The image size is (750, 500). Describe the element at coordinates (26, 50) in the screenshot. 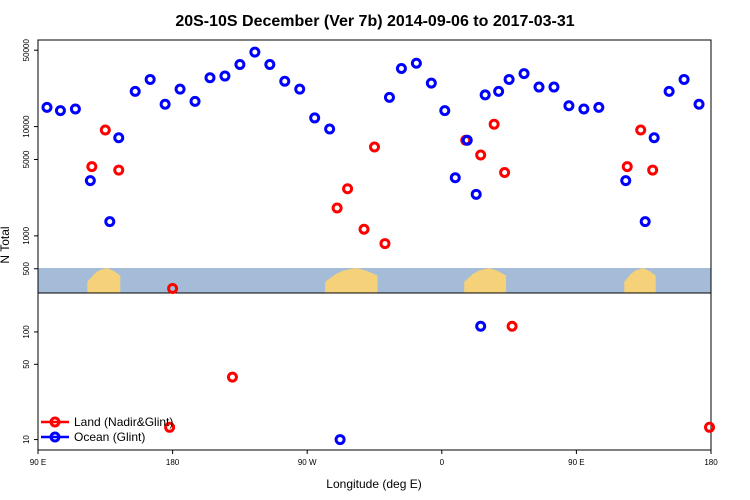

I see `upper-y-tick-label: 50000` at that location.